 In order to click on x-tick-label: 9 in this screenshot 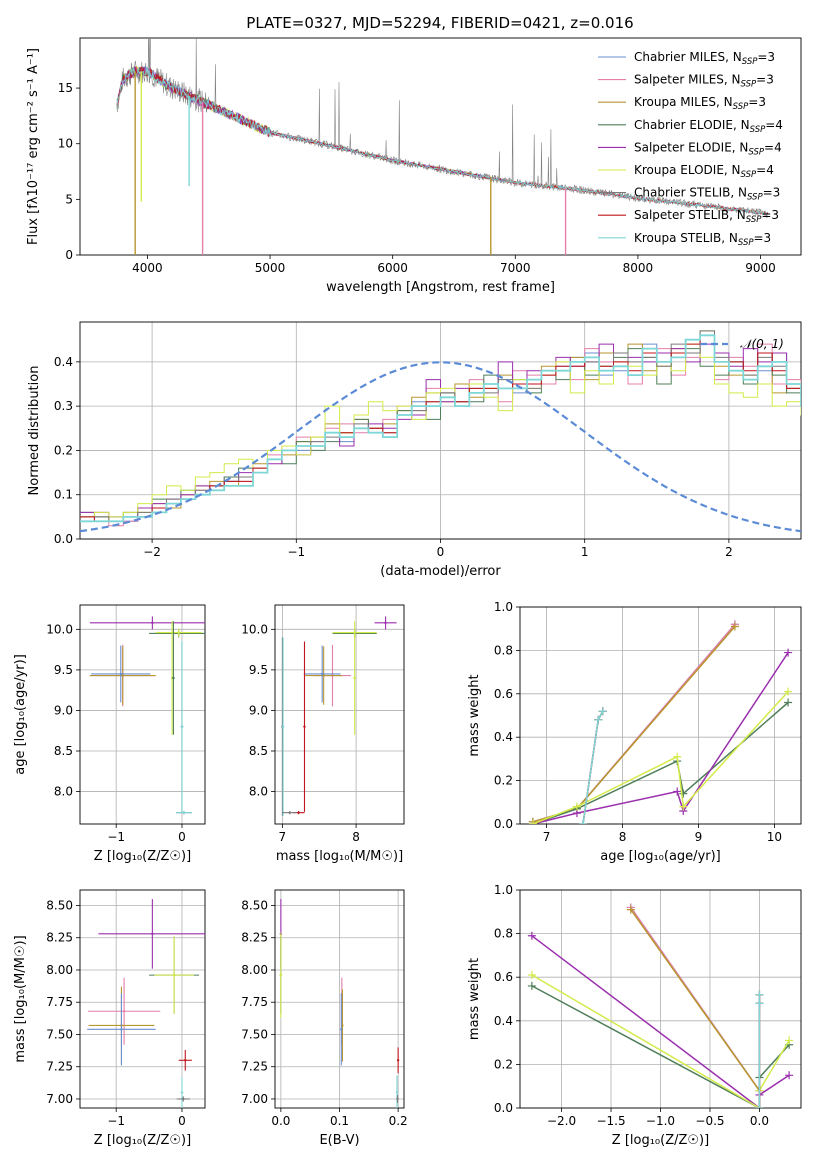, I will do `click(699, 837)`.